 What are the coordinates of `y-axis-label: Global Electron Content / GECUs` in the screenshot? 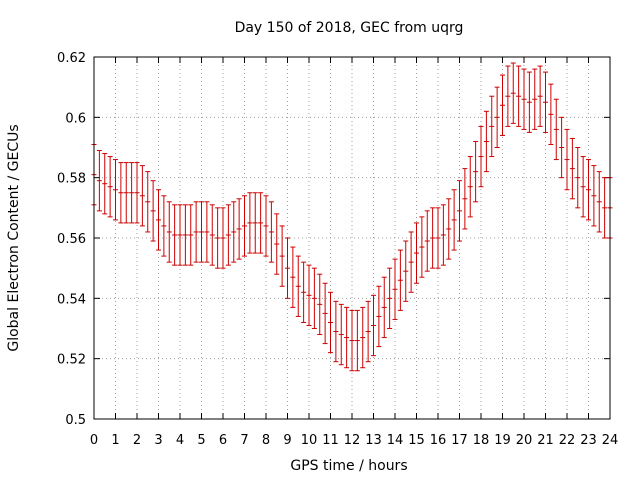 It's located at (14, 237).